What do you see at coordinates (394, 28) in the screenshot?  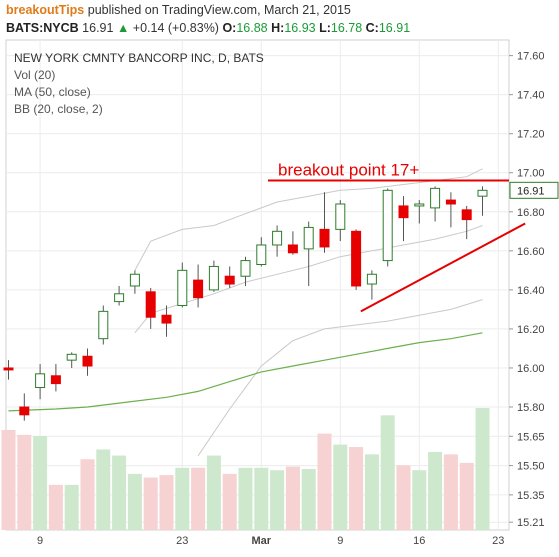 I see `close-value: 16.91` at bounding box center [394, 28].